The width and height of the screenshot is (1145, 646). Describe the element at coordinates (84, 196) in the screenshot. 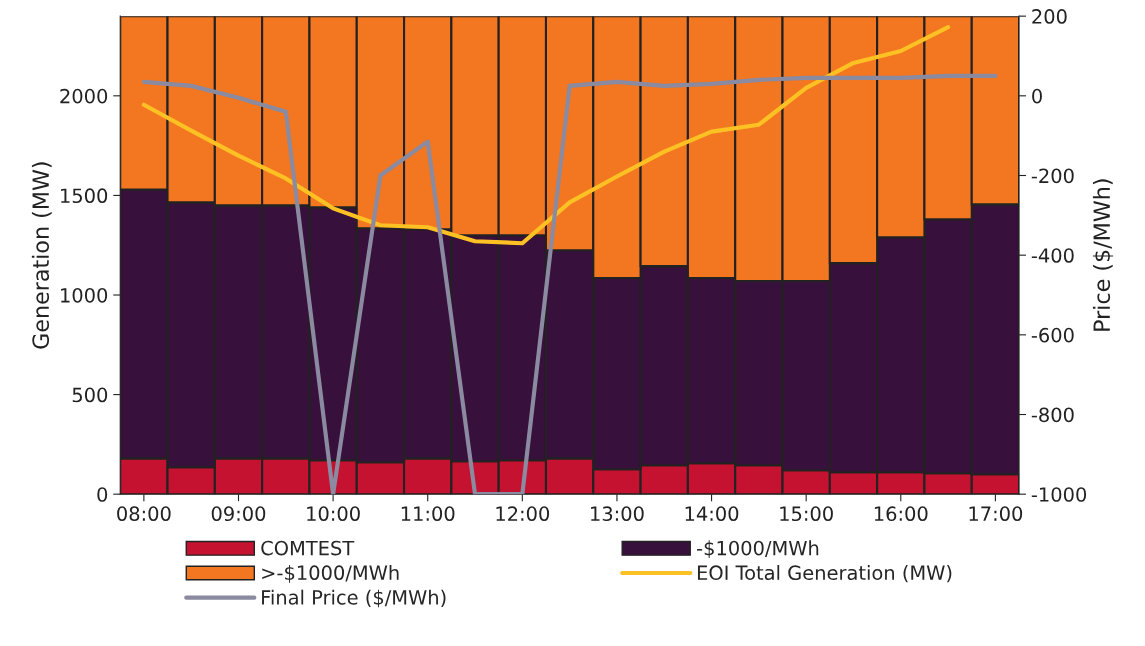

I see `y-tick-label: 1500` at that location.